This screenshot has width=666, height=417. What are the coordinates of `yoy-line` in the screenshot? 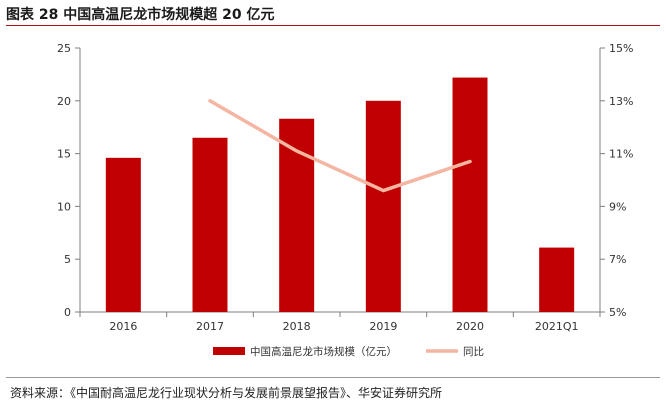 It's located at (340, 146).